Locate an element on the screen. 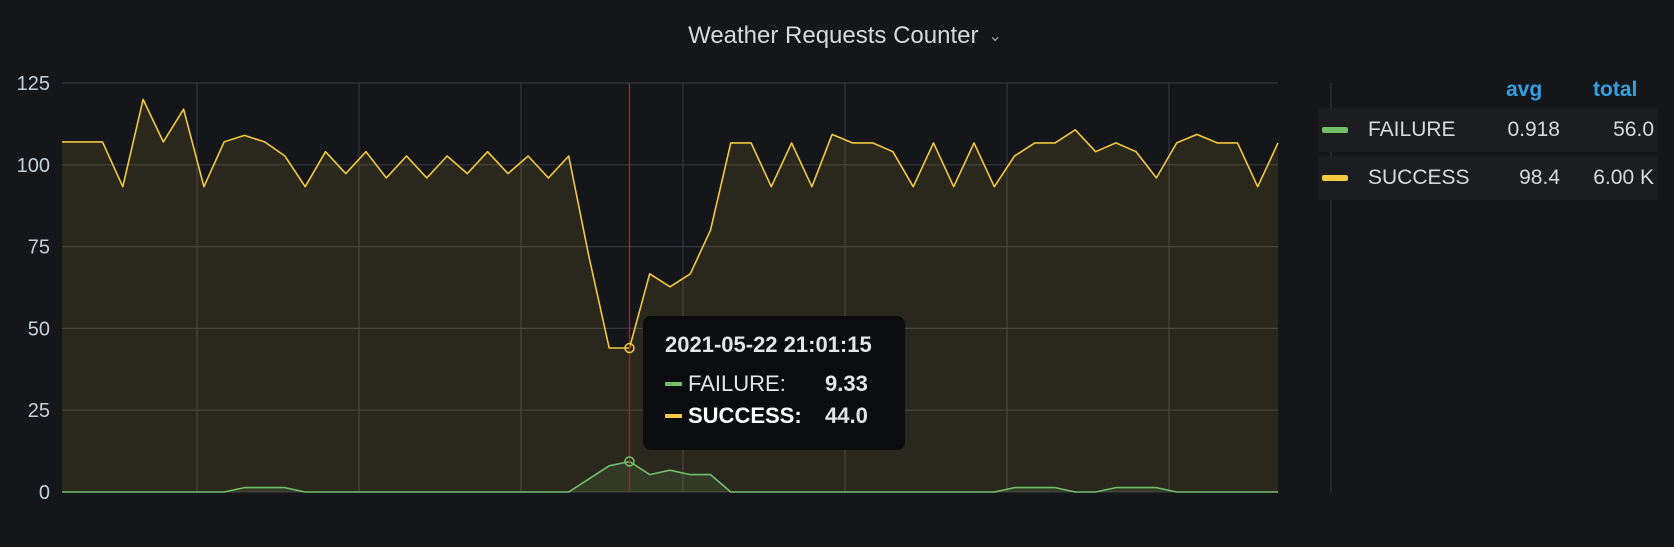  legend-total-value: 6.00 K is located at coordinates (1623, 177).